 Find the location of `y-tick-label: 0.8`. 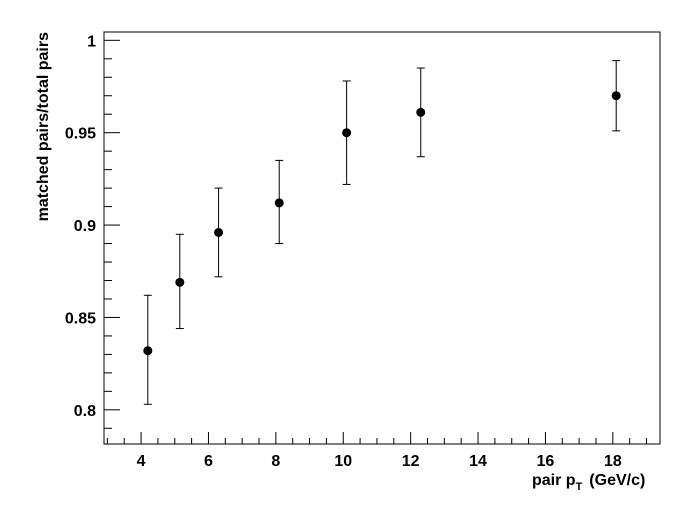

y-tick-label: 0.8 is located at coordinates (85, 411).